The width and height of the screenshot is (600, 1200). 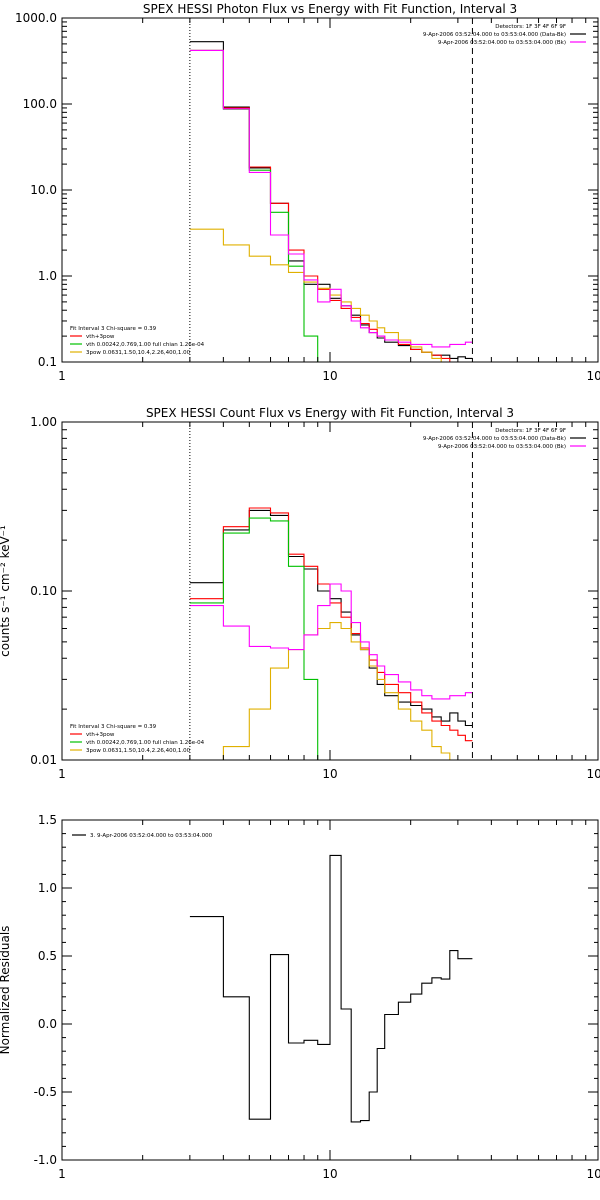 I want to click on y-tick-label: -0.5, so click(x=45, y=1092).